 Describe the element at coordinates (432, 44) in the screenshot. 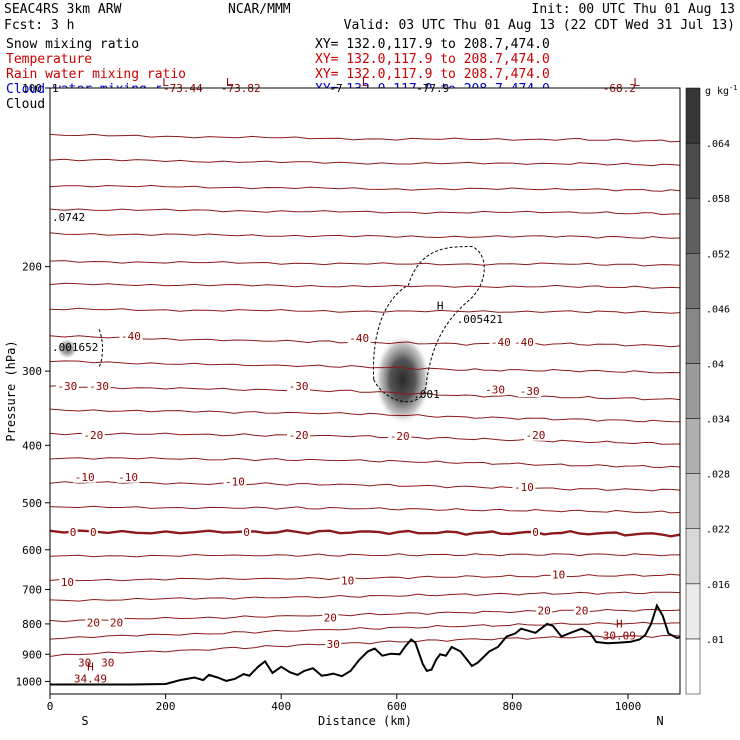

I see `field-xy: XY= 132.0,117.9 to 208.7,474.0` at that location.